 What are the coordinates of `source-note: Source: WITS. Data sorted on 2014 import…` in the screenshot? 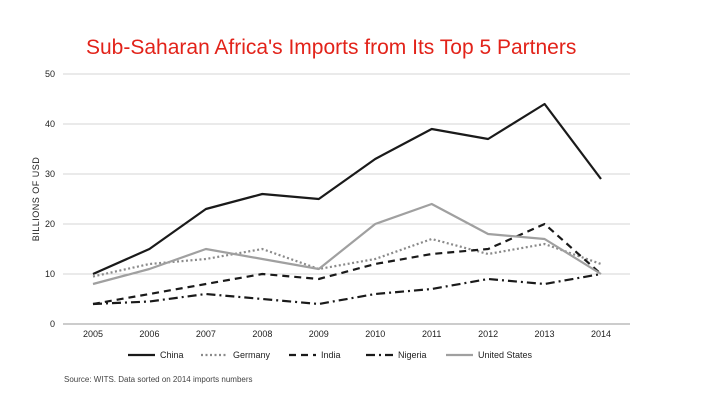 It's located at (158, 379).